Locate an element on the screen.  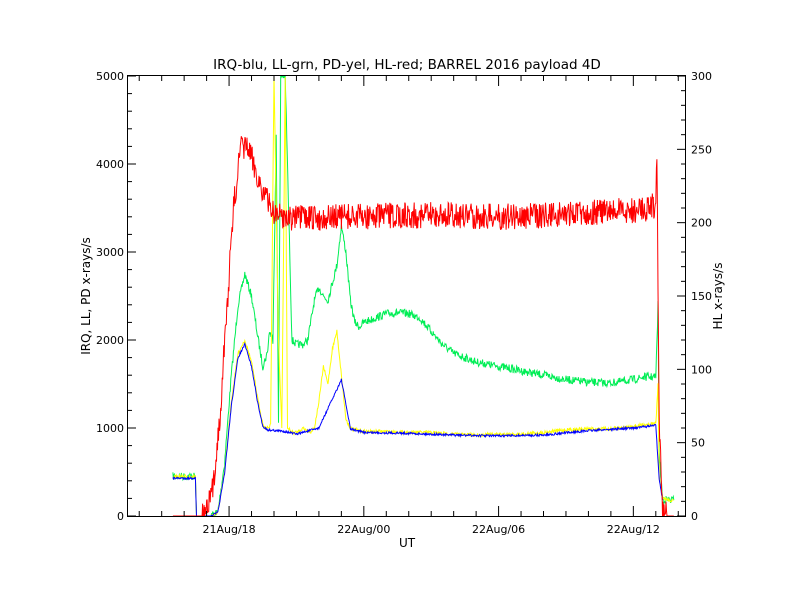
y-tick-label-left: 4000 is located at coordinates (110, 164).